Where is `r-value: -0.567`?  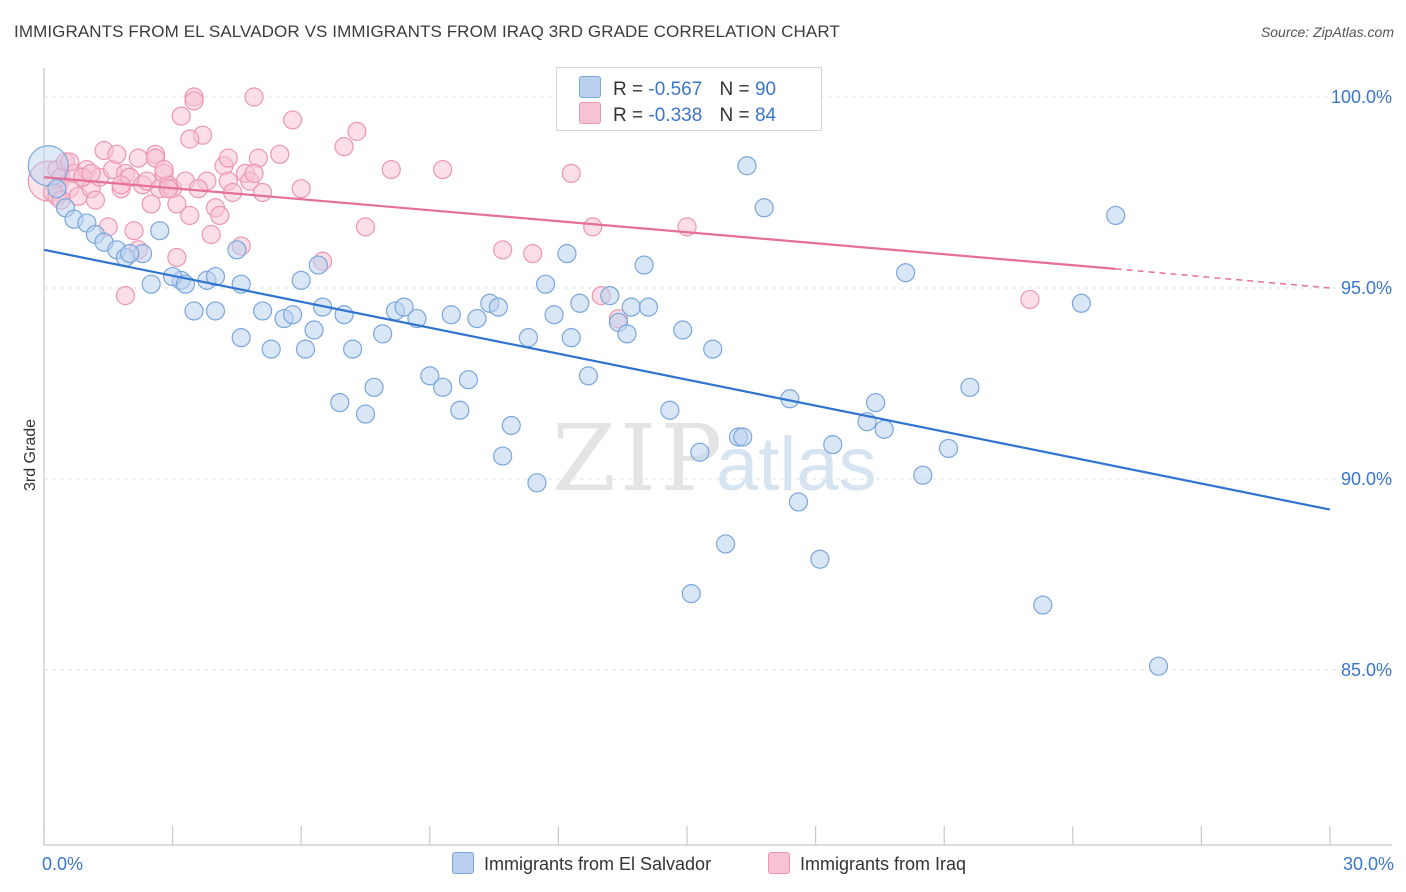 r-value: -0.567 is located at coordinates (675, 89).